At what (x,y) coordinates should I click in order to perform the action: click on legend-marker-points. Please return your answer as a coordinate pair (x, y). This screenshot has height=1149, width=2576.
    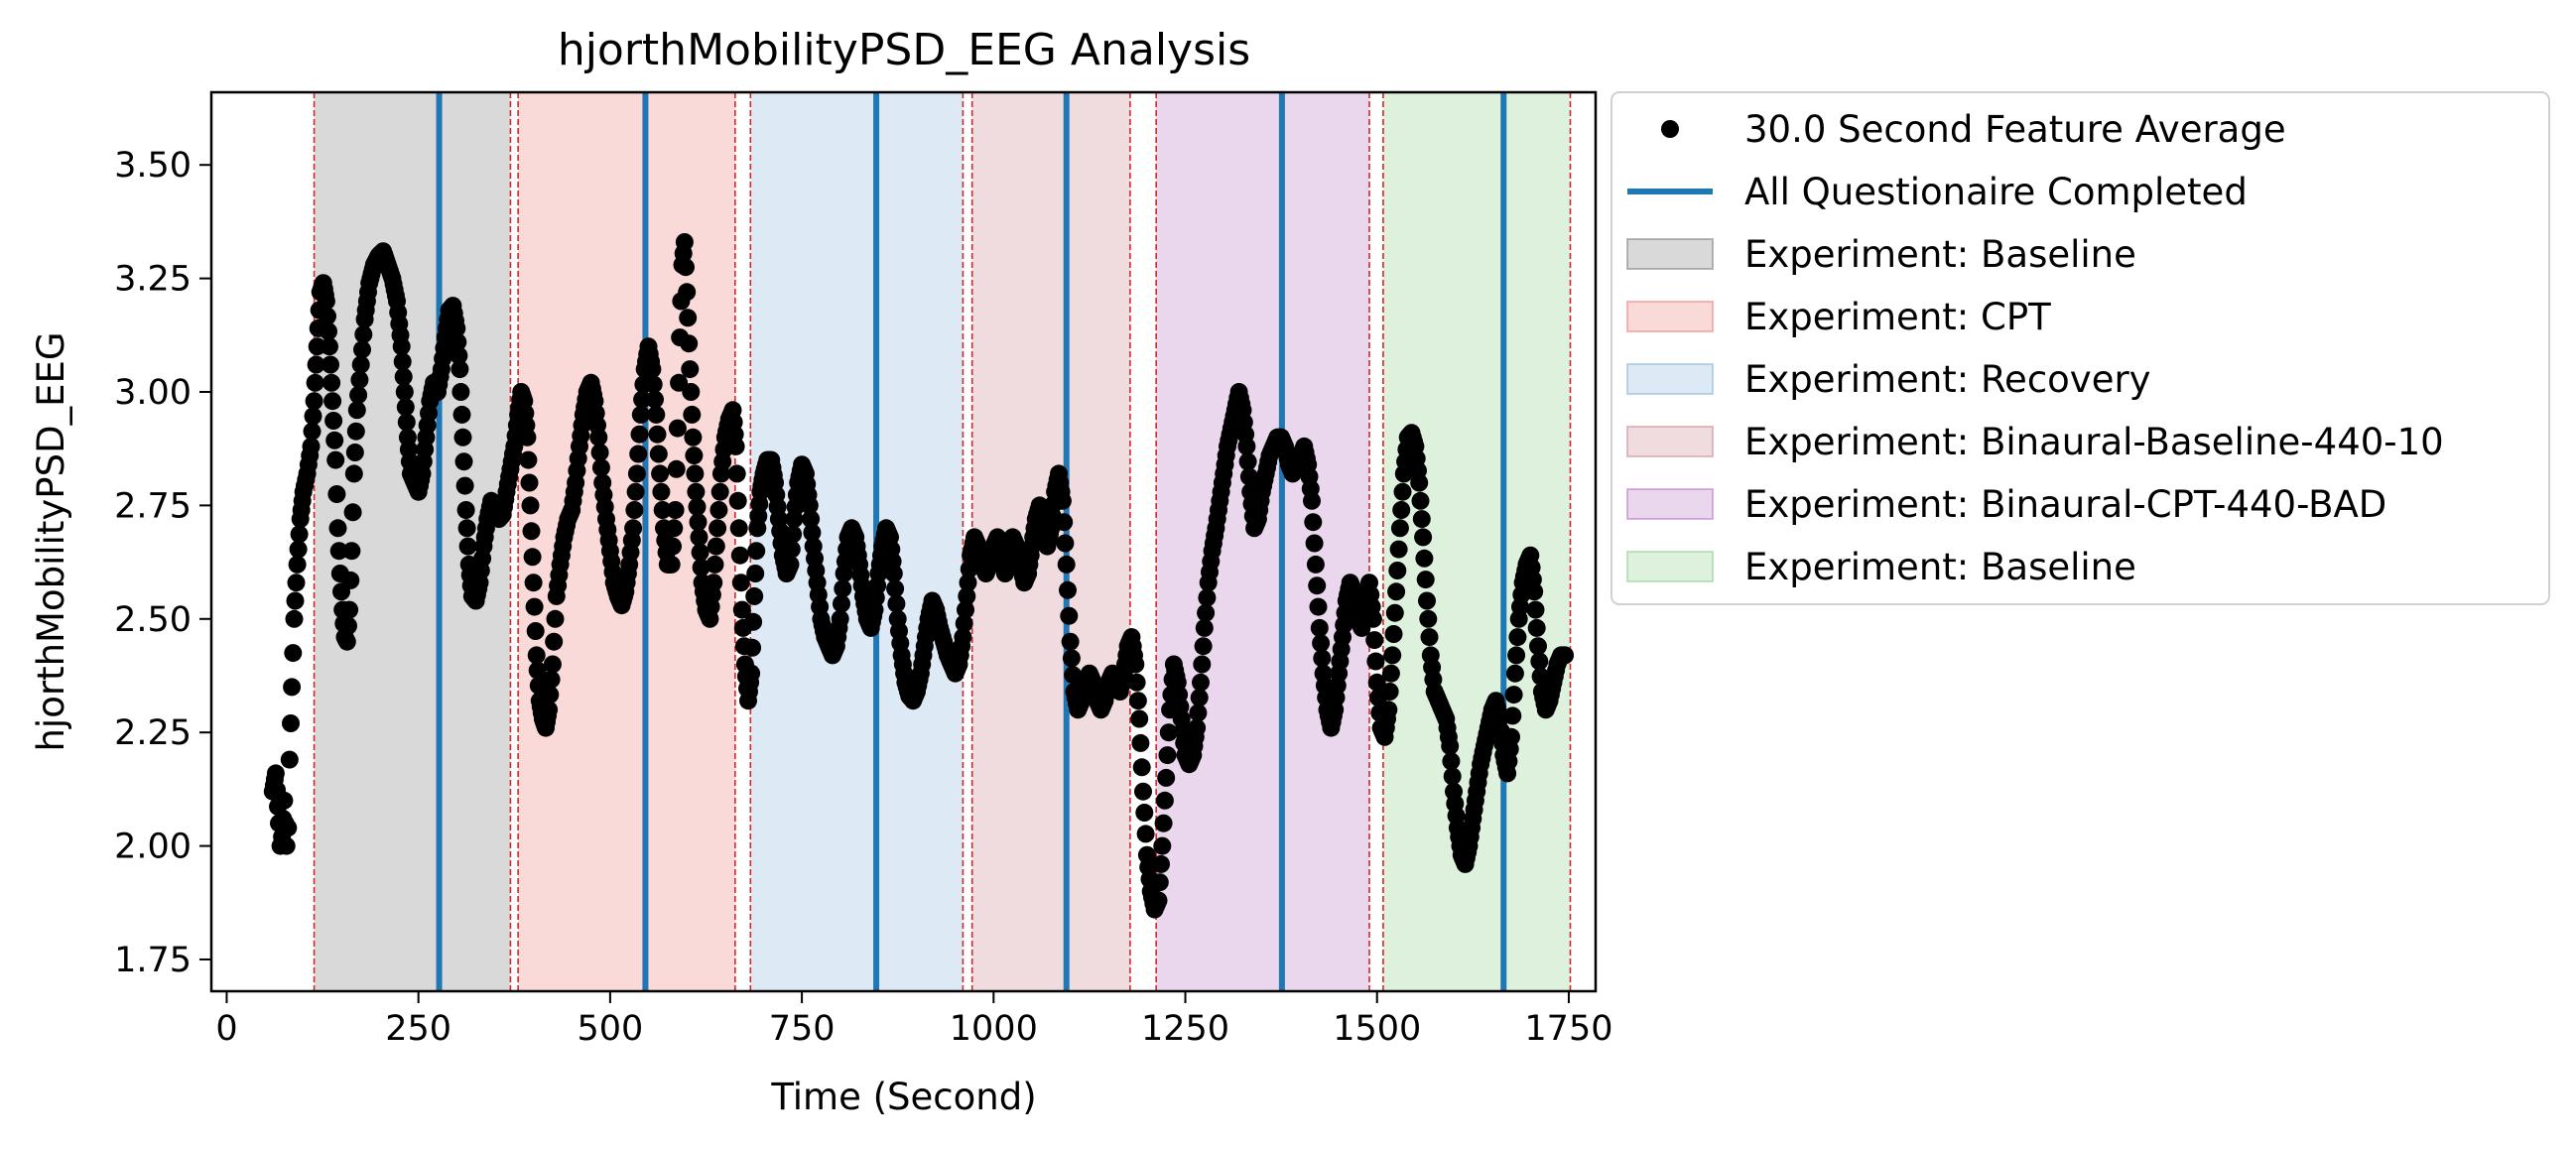
    Looking at the image, I should click on (1670, 129).